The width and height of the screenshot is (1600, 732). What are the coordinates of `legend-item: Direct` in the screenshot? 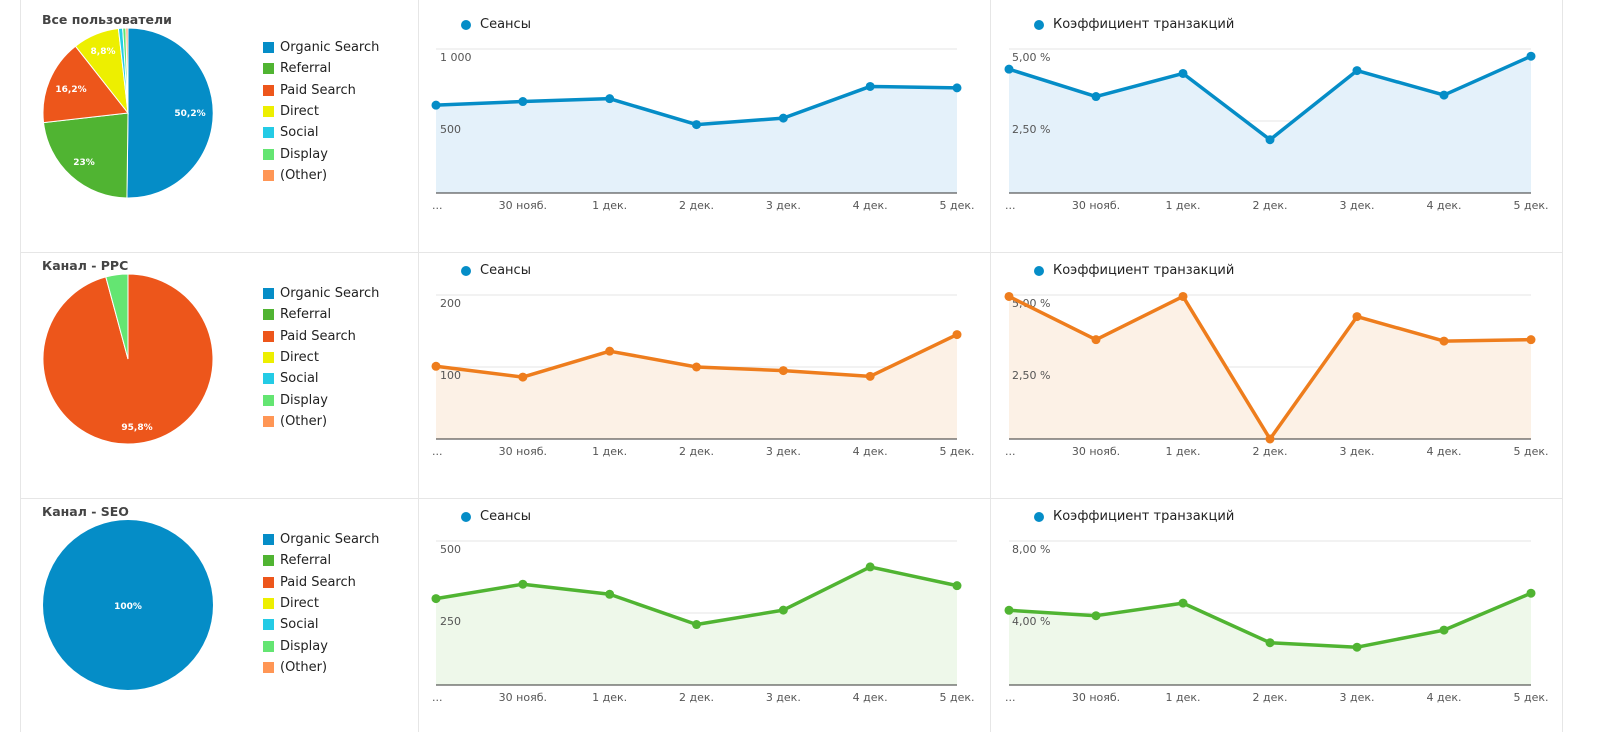 It's located at (291, 603).